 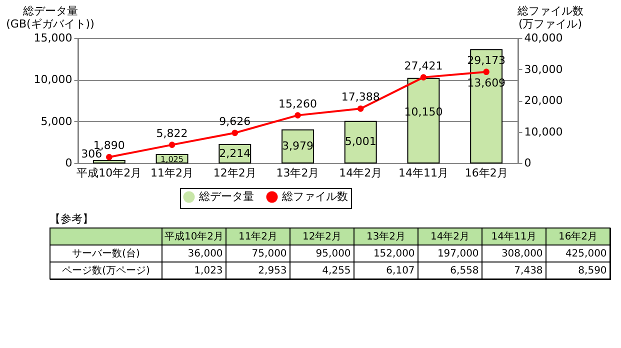 What do you see at coordinates (226, 196) in the screenshot?
I see `legend-label: 総データ量` at bounding box center [226, 196].